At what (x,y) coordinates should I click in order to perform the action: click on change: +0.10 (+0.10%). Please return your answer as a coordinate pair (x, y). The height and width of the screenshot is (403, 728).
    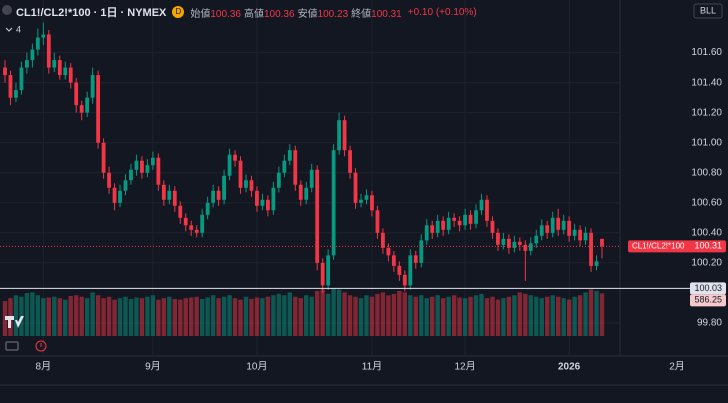
    Looking at the image, I should click on (442, 12).